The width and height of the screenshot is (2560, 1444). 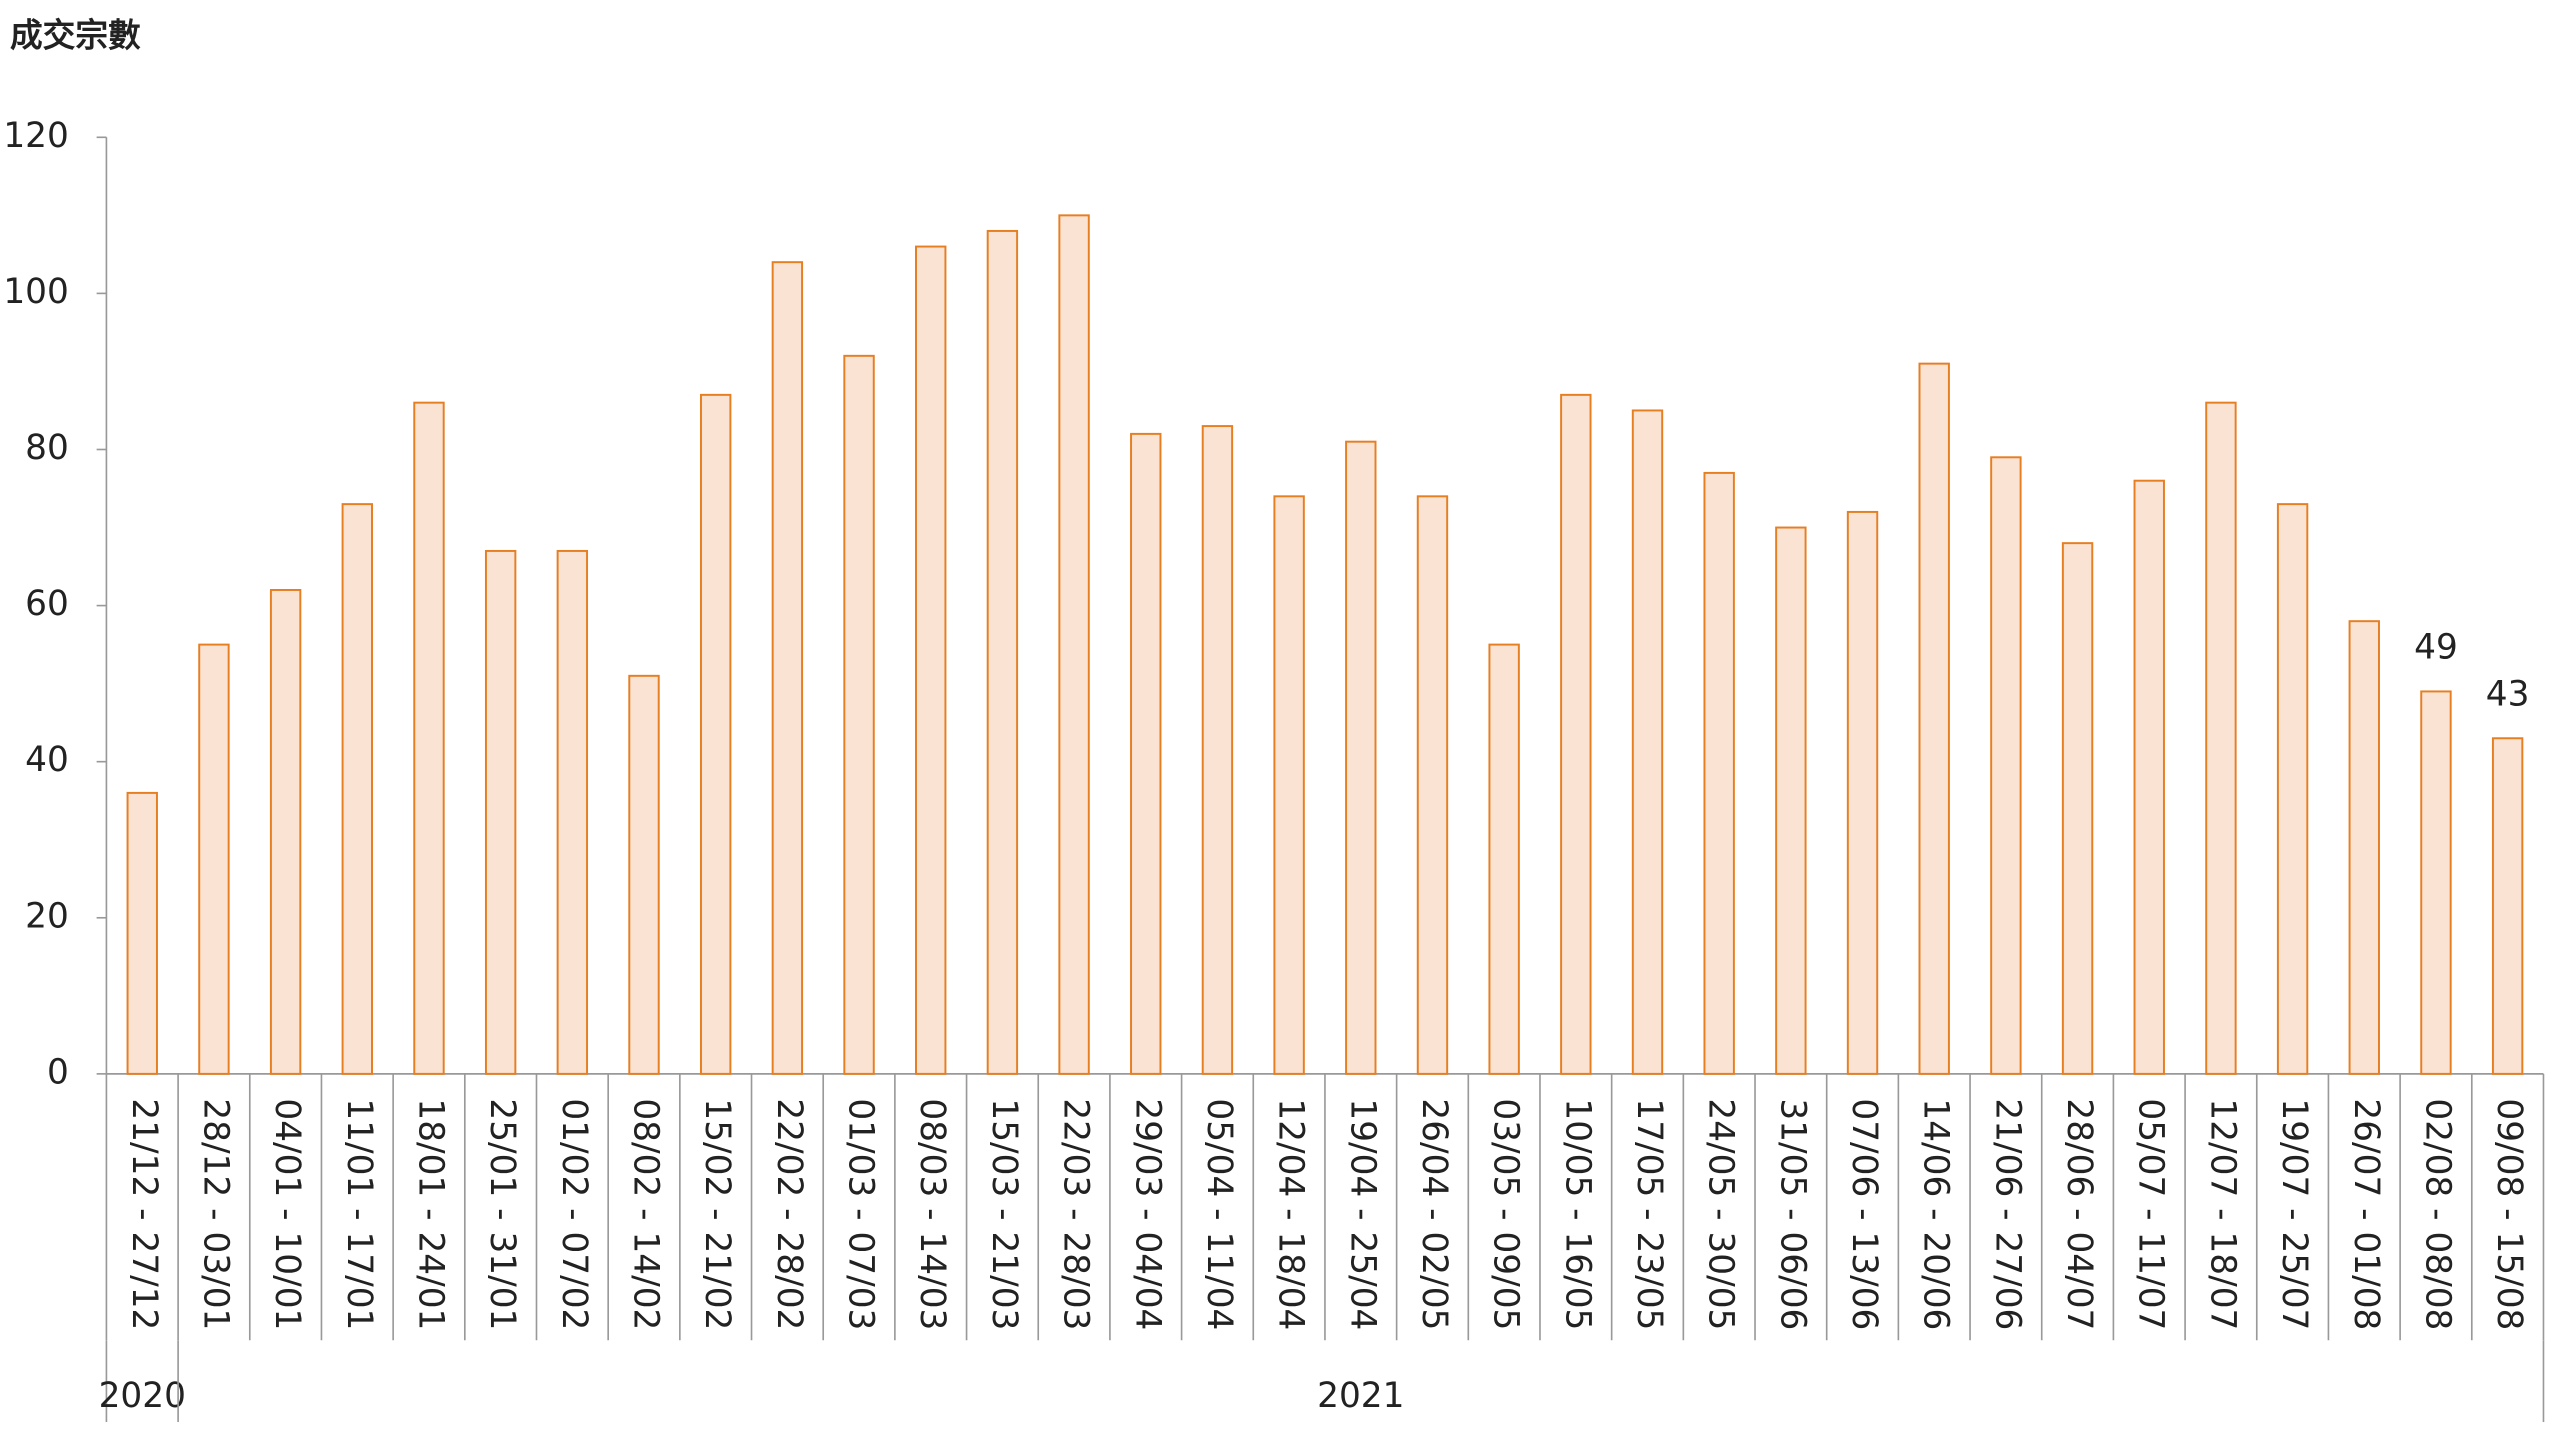 I want to click on x-tick-label: 11/01 - 17/01, so click(x=359, y=1214).